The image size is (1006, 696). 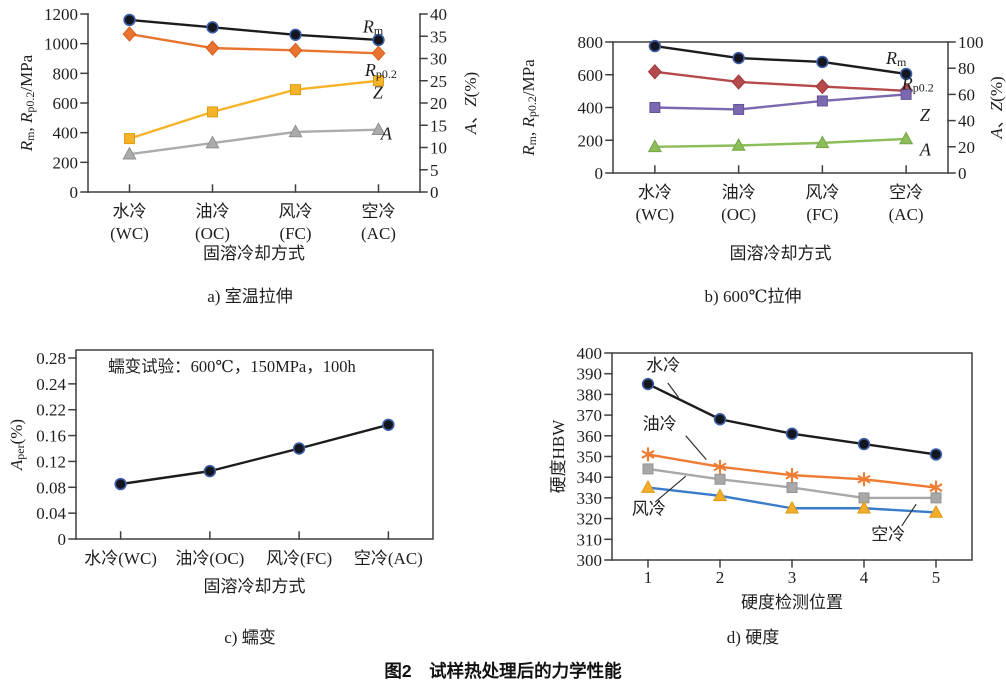 What do you see at coordinates (590, 373) in the screenshot?
I see `svg-text: 390` at bounding box center [590, 373].